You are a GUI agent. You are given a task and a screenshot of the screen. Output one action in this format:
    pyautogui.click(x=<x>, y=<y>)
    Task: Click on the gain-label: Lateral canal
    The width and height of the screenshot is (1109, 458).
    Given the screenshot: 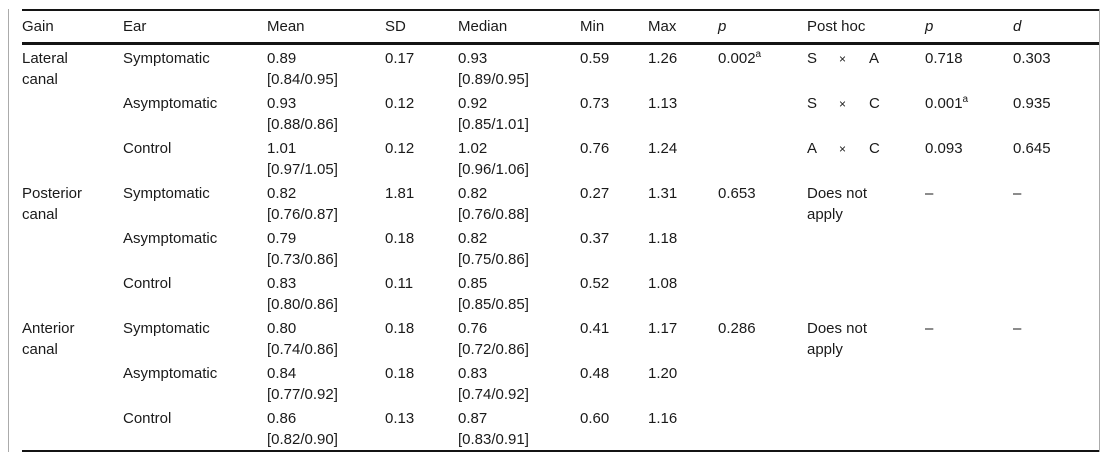 What is the action you would take?
    pyautogui.click(x=45, y=69)
    